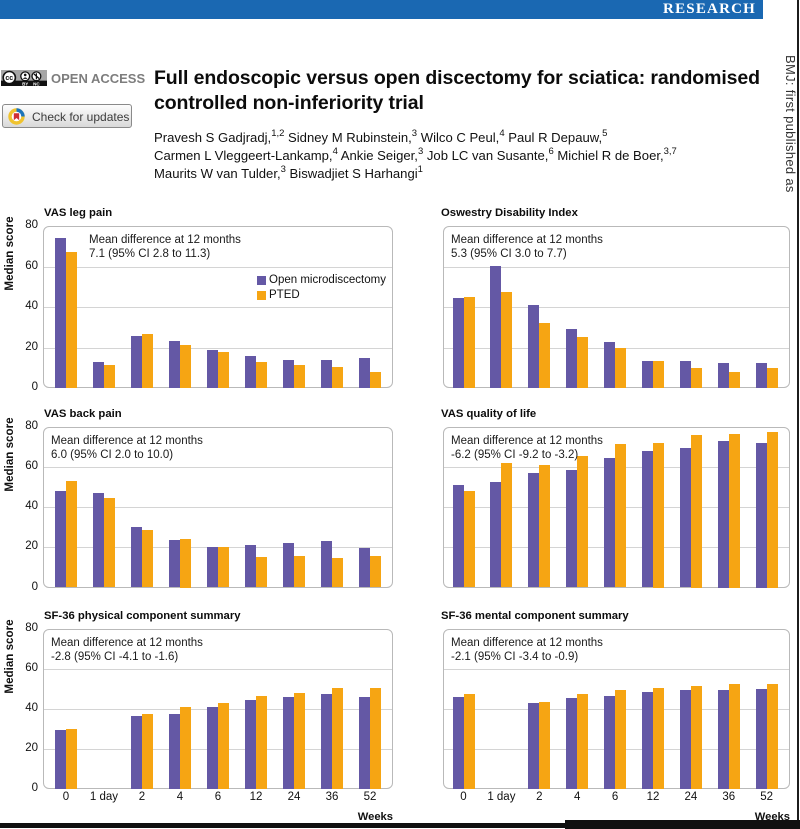  I want to click on svg-text: cc, so click(9, 78).